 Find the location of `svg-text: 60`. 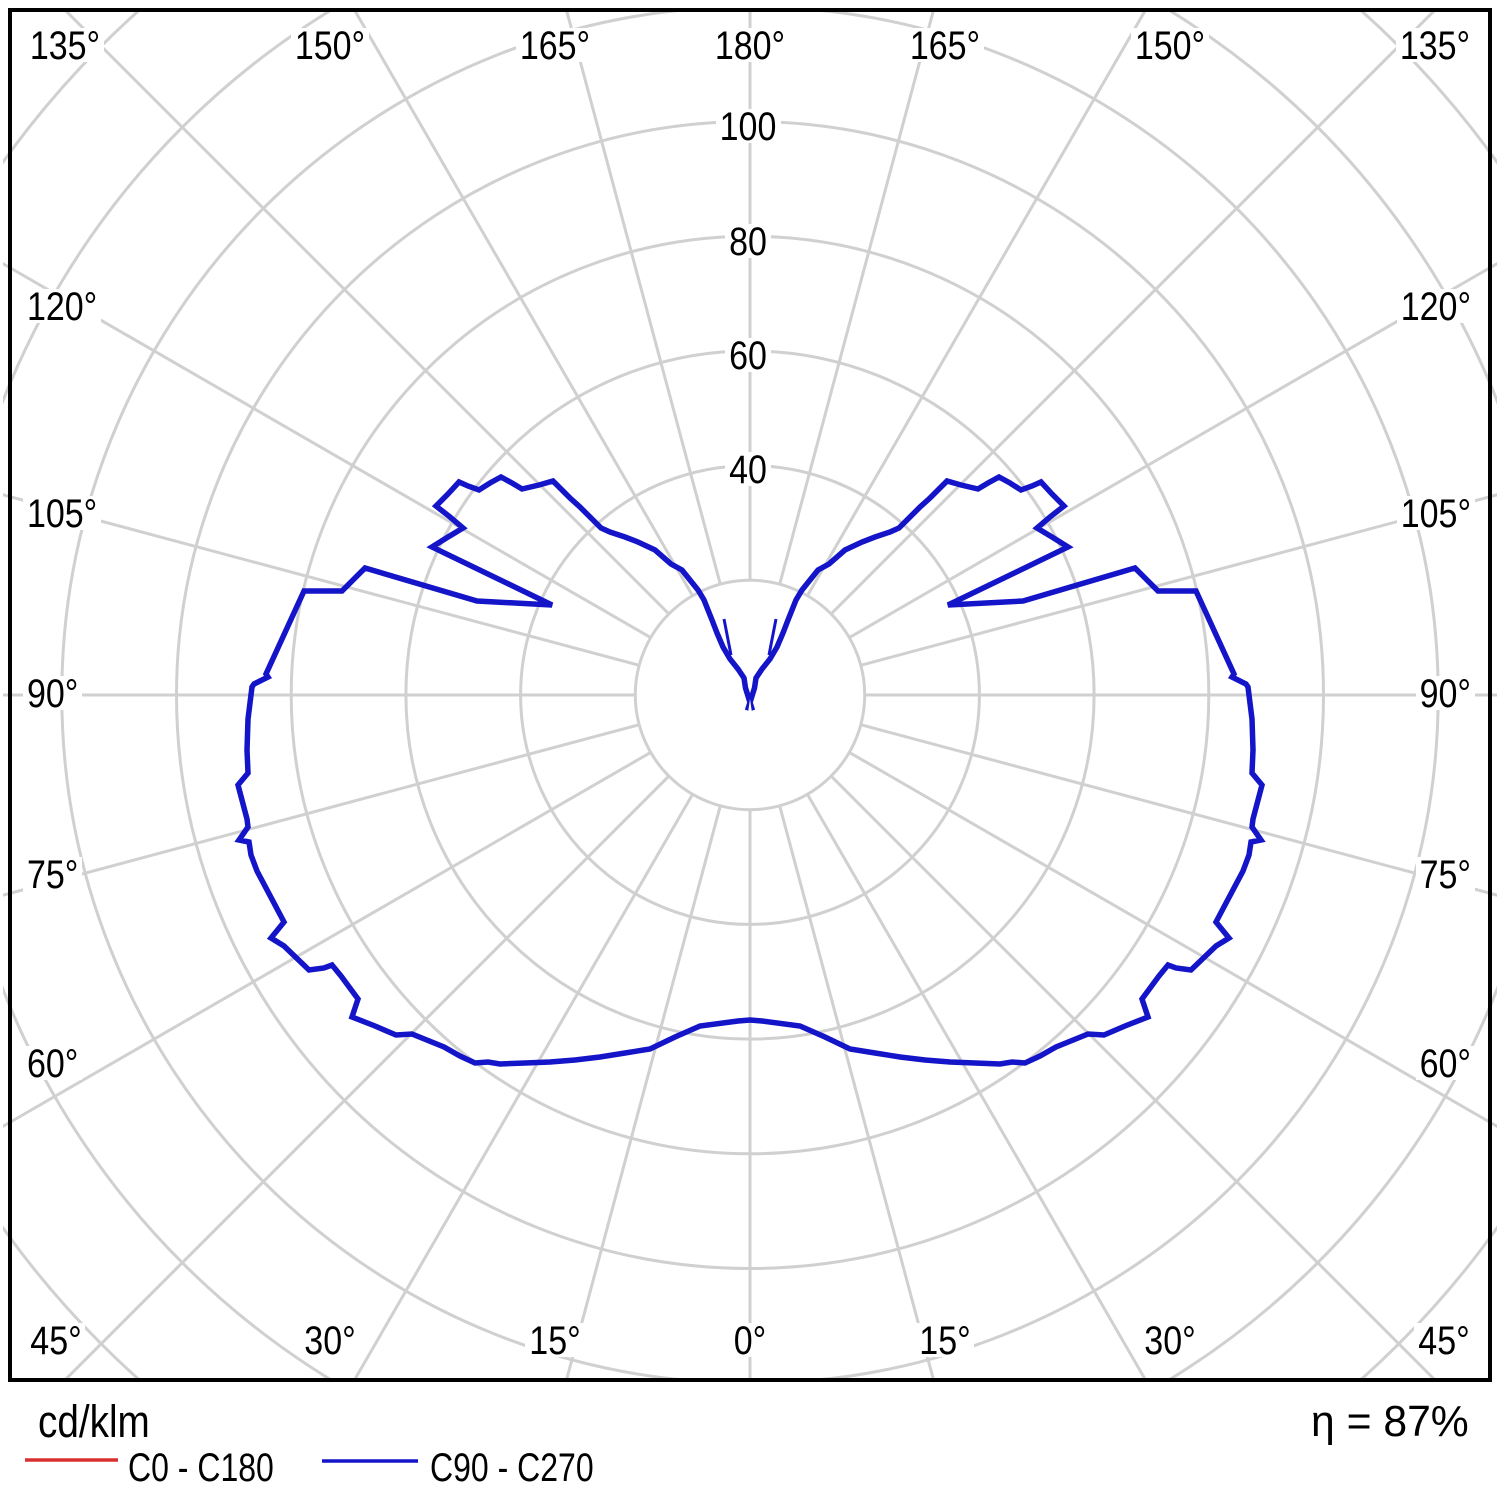

svg-text: 60 is located at coordinates (748, 355).